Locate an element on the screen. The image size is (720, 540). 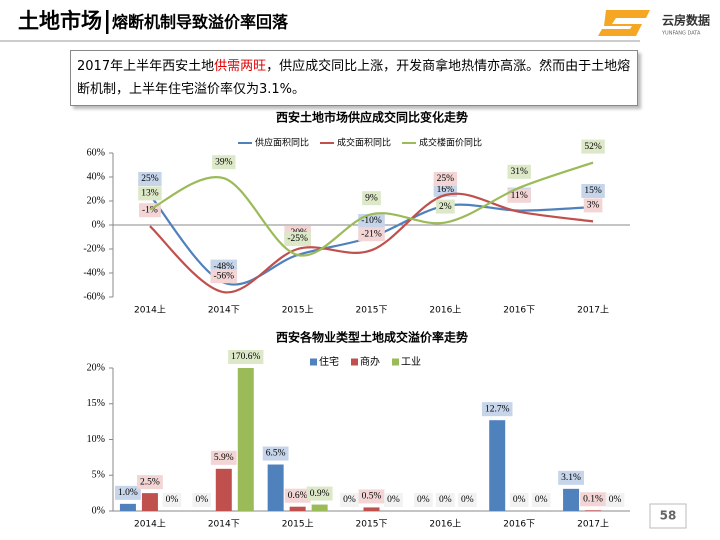
data-label: 5.9% is located at coordinates (224, 458).